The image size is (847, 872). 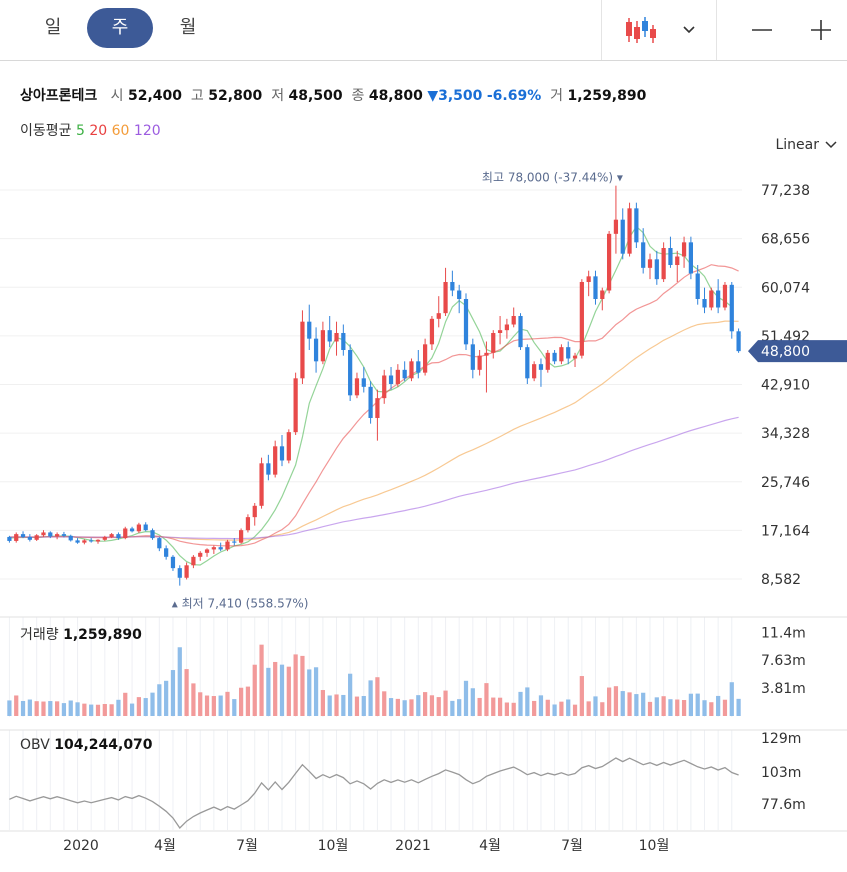 I want to click on change-pct: -6.69%, so click(x=514, y=96).